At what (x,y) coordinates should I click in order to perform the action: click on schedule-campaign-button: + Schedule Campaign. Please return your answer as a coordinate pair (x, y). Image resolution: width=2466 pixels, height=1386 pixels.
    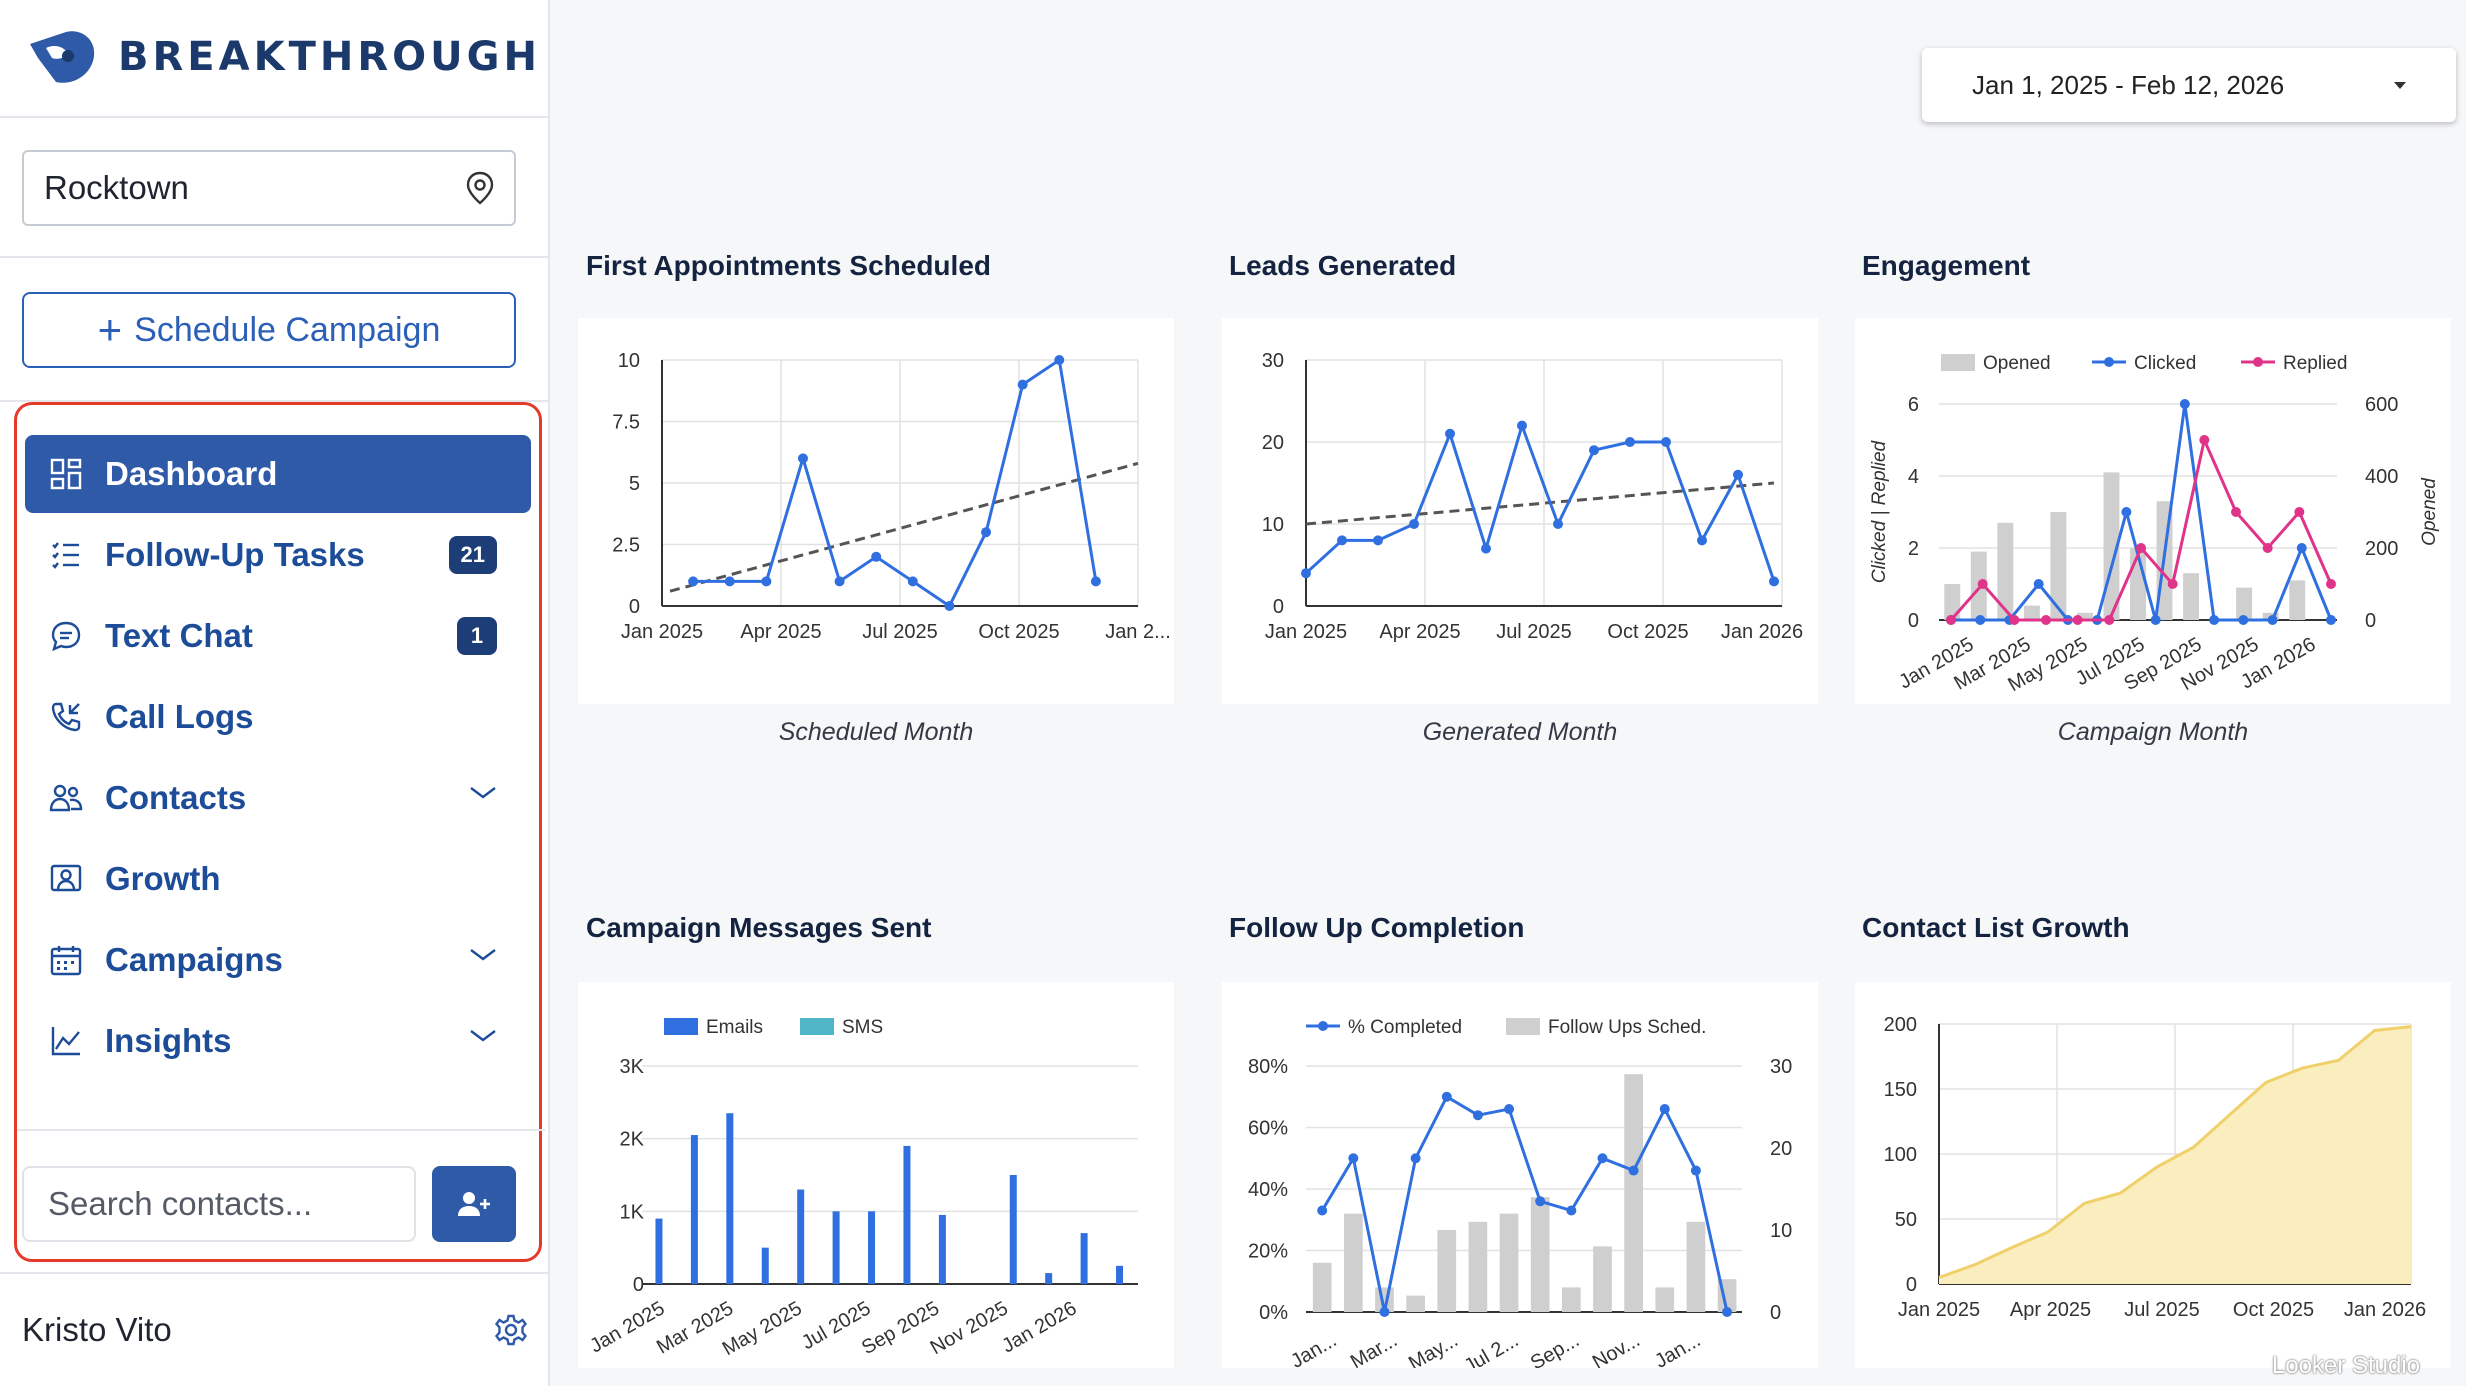
    Looking at the image, I should click on (269, 330).